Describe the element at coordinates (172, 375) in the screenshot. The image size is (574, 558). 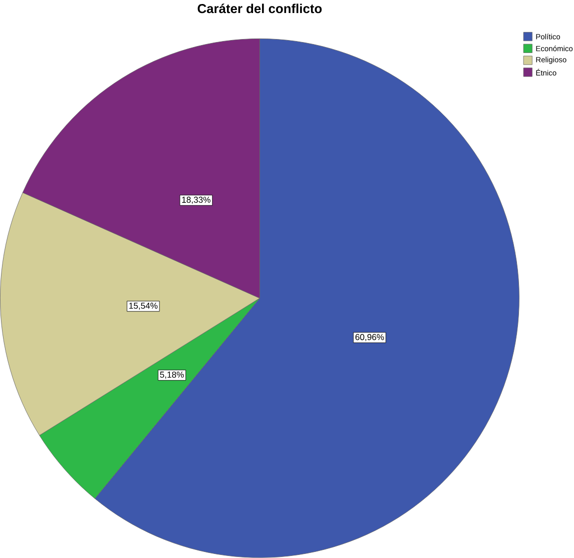
I see `data-label: 5,18%` at that location.